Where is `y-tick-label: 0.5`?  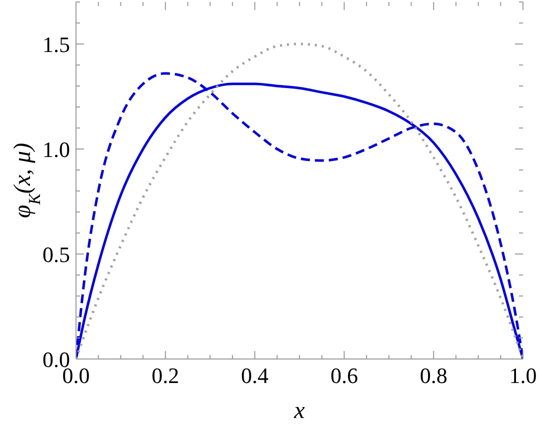
y-tick-label: 0.5 is located at coordinates (56, 254).